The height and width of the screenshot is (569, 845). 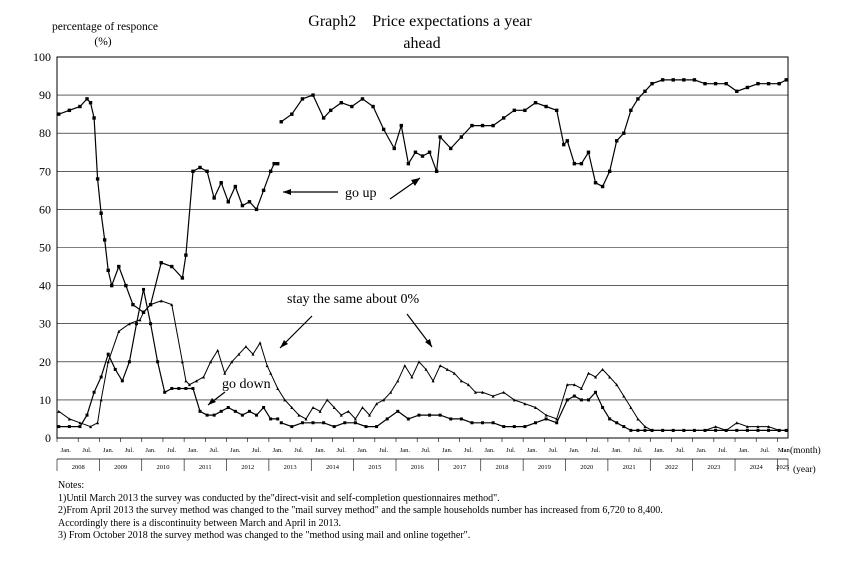 What do you see at coordinates (805, 450) in the screenshot?
I see `x-axis-unit-month: (month)` at bounding box center [805, 450].